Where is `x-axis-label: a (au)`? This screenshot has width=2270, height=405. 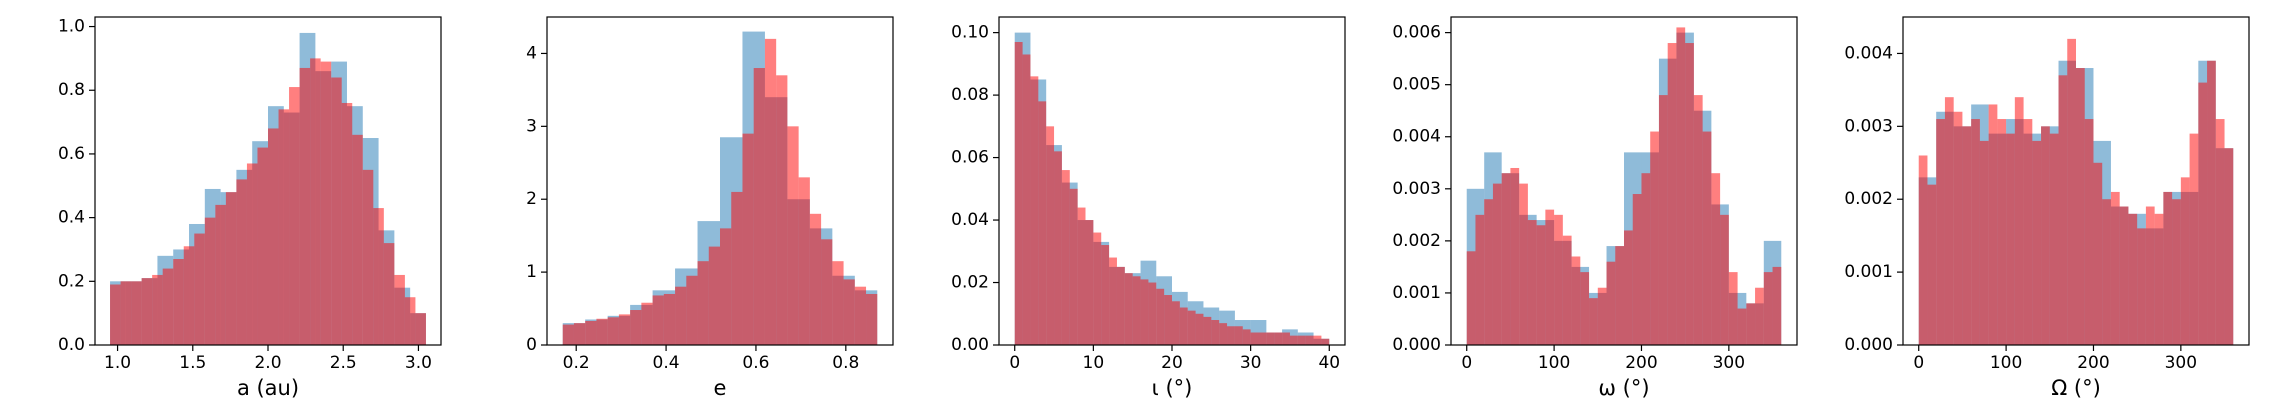
x-axis-label: a (au) is located at coordinates (268, 388).